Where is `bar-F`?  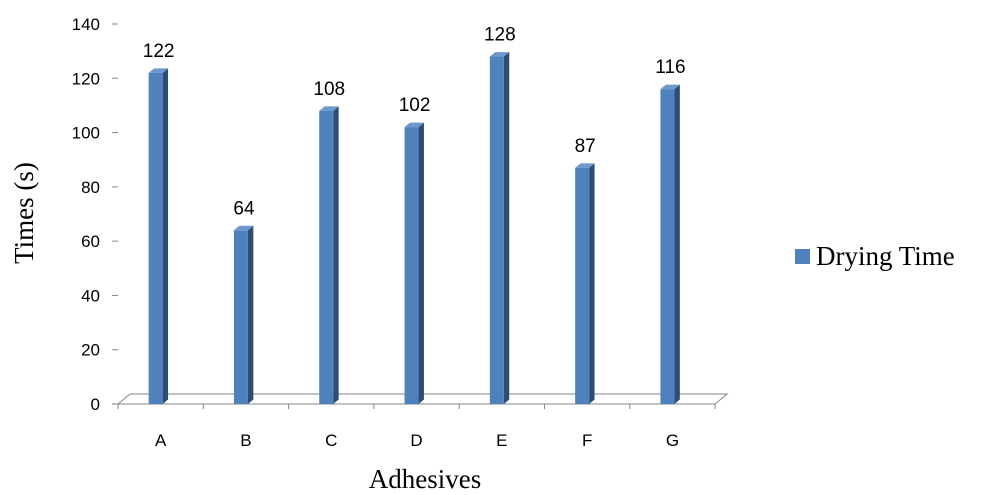
bar-F is located at coordinates (585, 283).